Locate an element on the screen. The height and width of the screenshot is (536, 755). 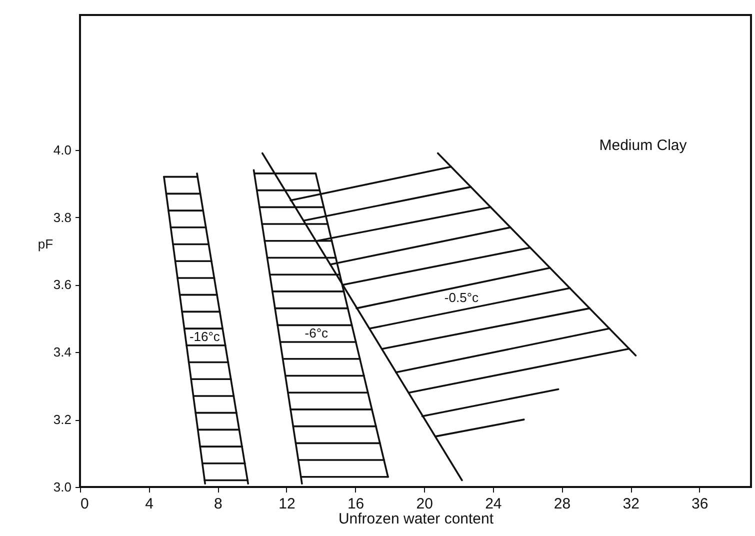
x-tick-label: 20 is located at coordinates (424, 504).